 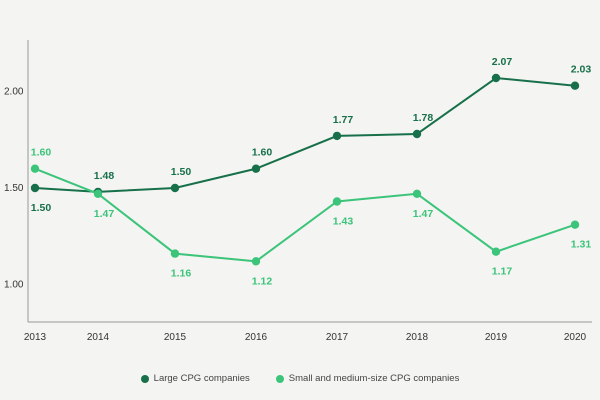 What do you see at coordinates (175, 337) in the screenshot?
I see `x-tick-label: 2015` at bounding box center [175, 337].